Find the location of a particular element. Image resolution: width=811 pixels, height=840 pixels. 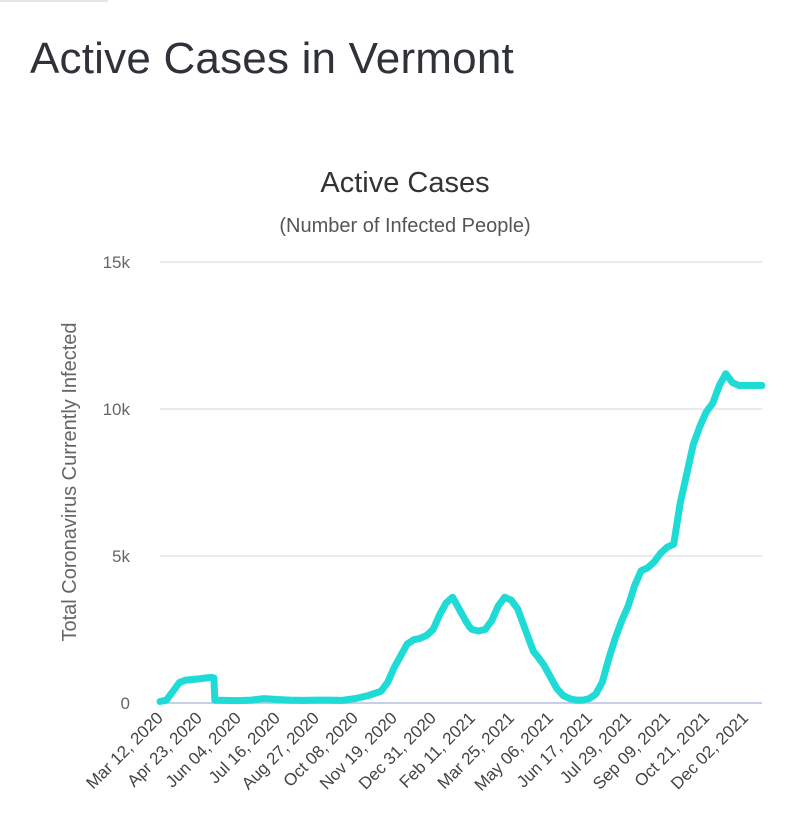

top-divider is located at coordinates (54, 1).